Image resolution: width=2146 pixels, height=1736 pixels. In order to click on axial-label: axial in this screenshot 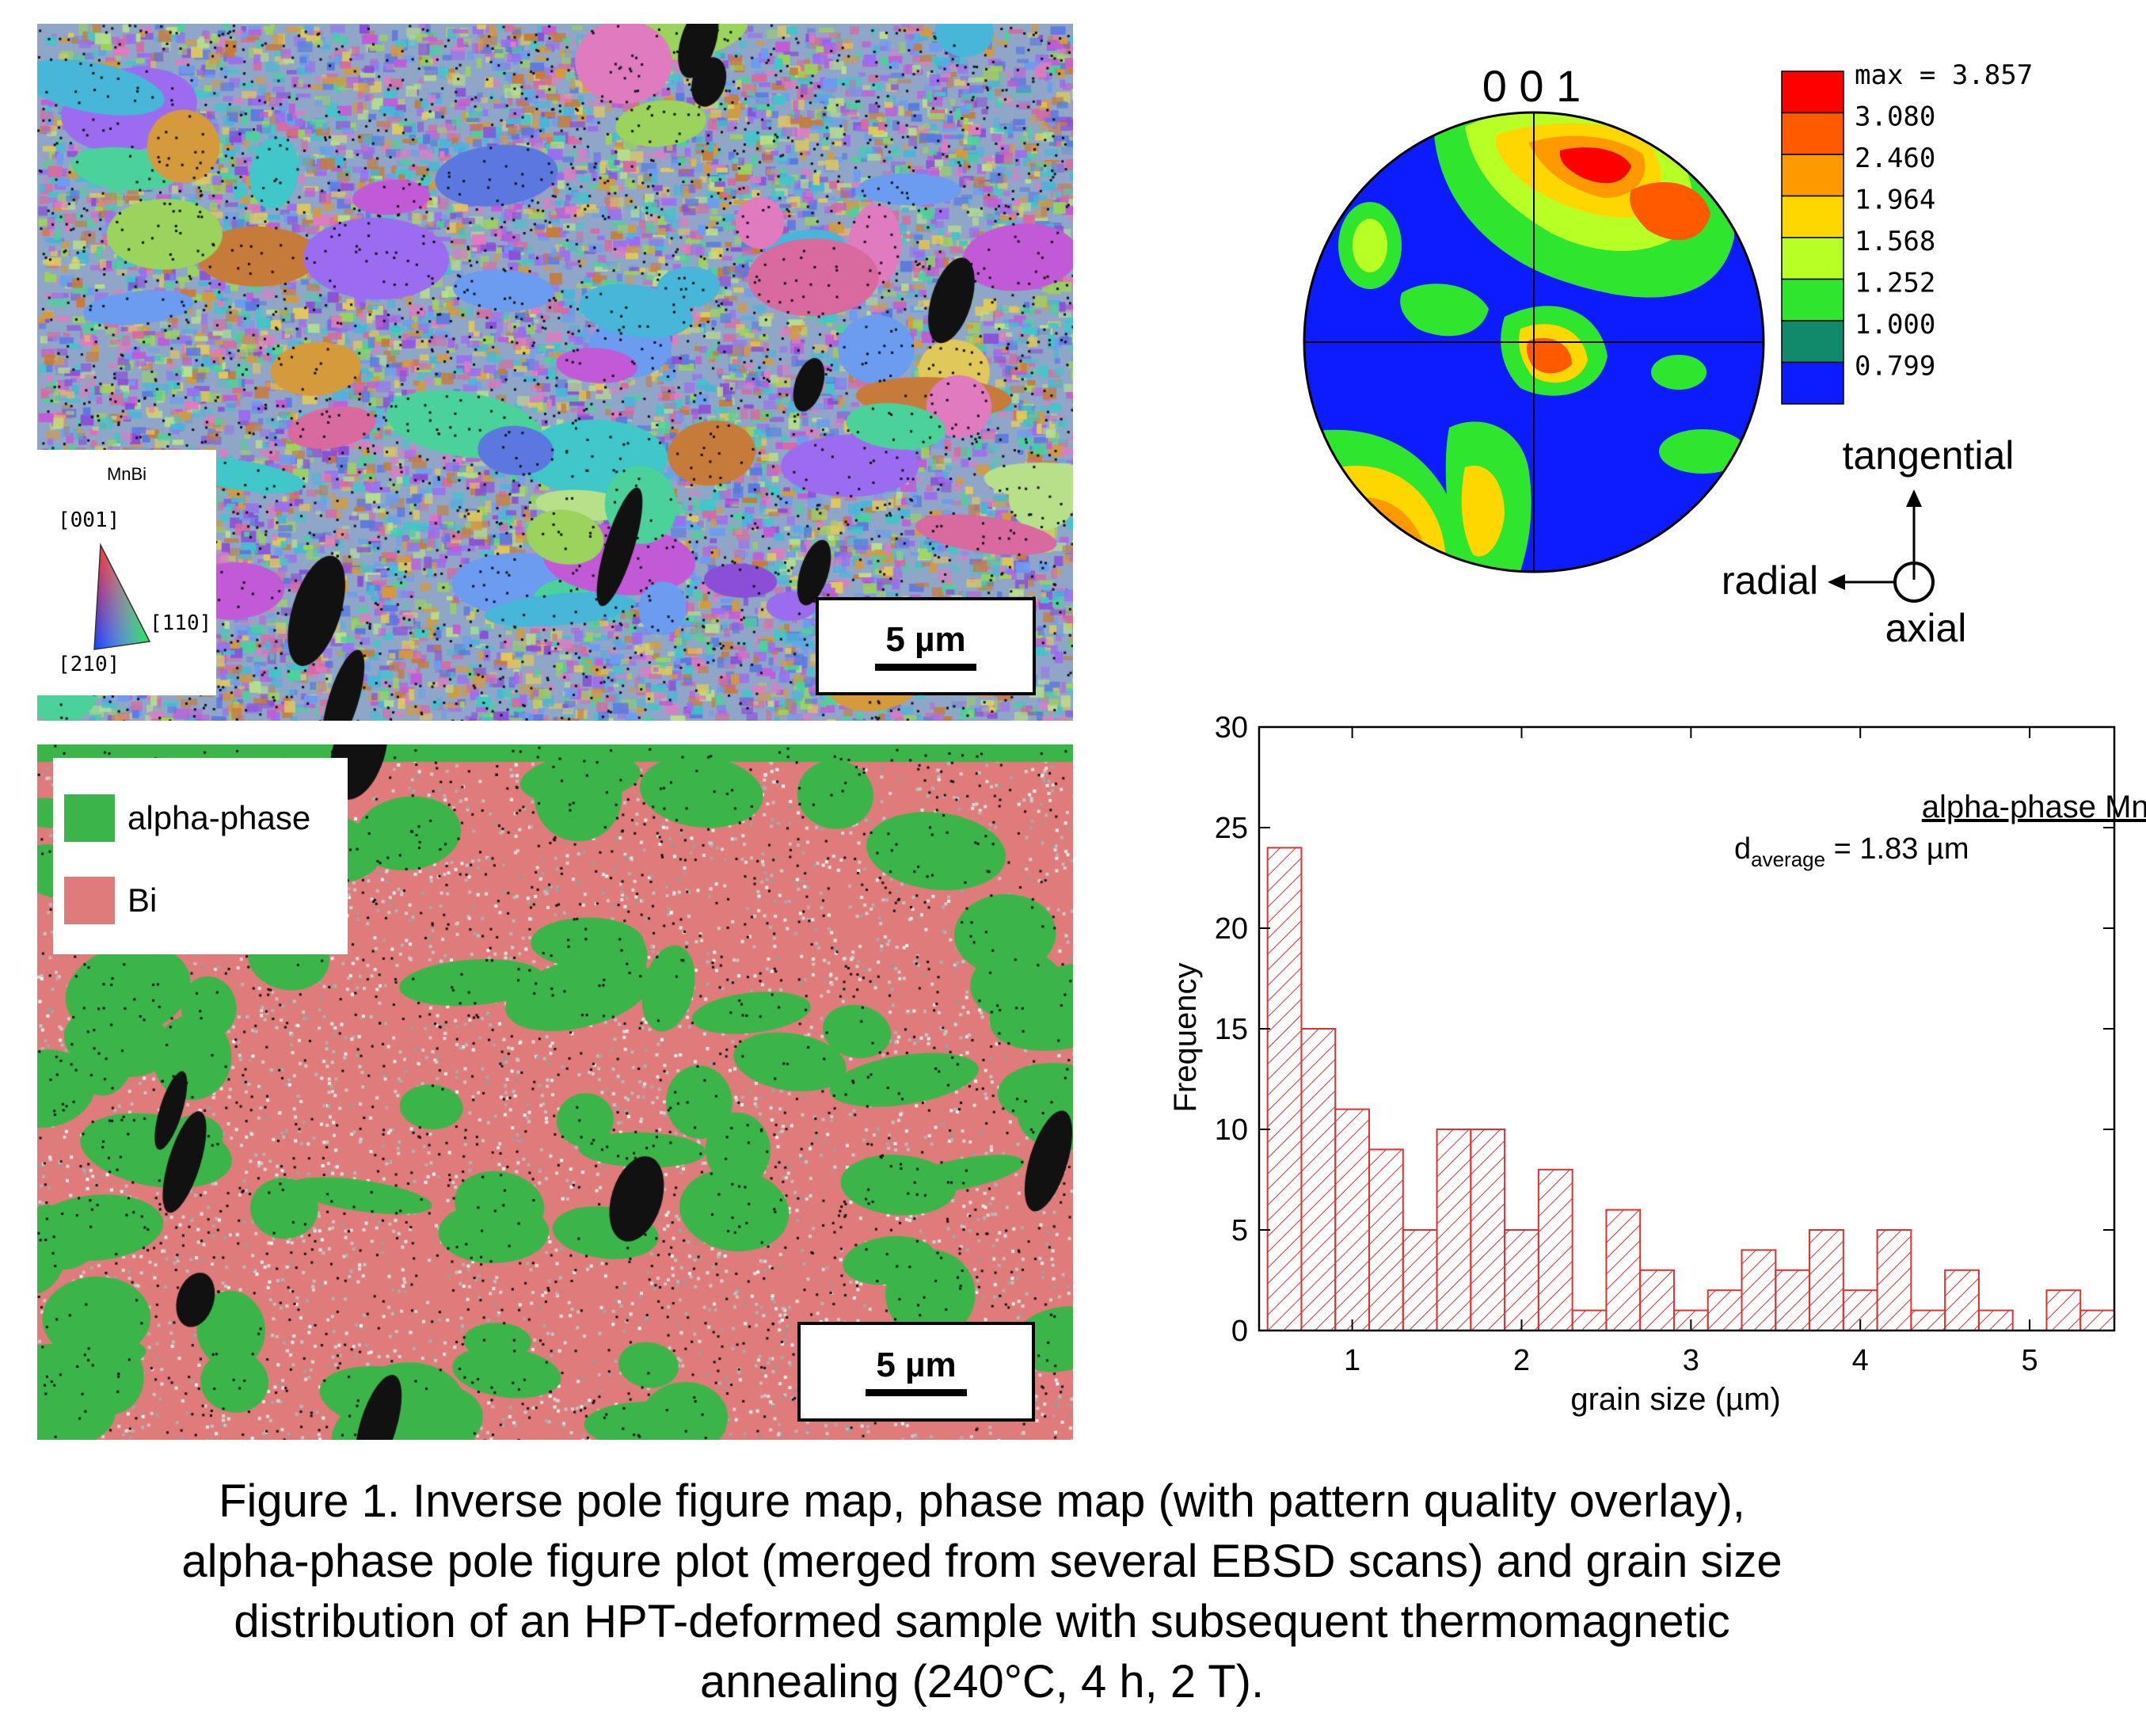, I will do `click(1926, 628)`.